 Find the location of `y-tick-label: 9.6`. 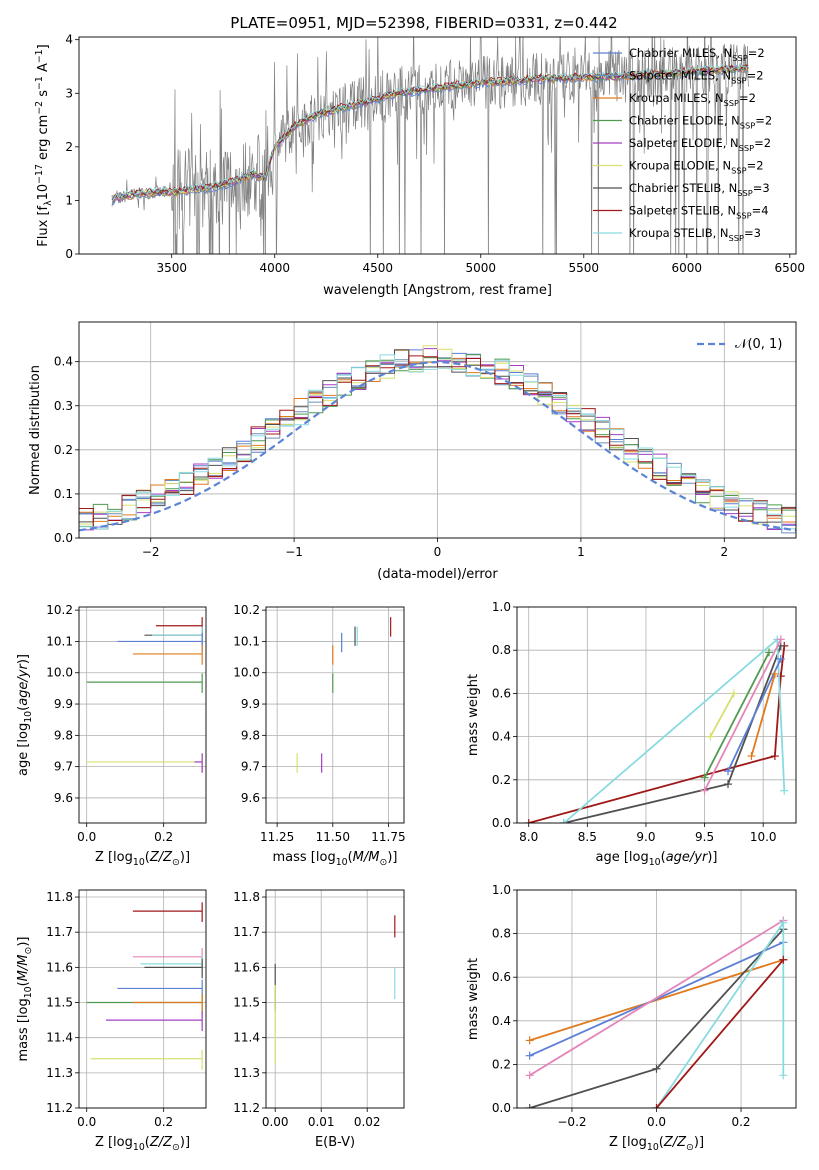

y-tick-label: 9.6 is located at coordinates (250, 798).